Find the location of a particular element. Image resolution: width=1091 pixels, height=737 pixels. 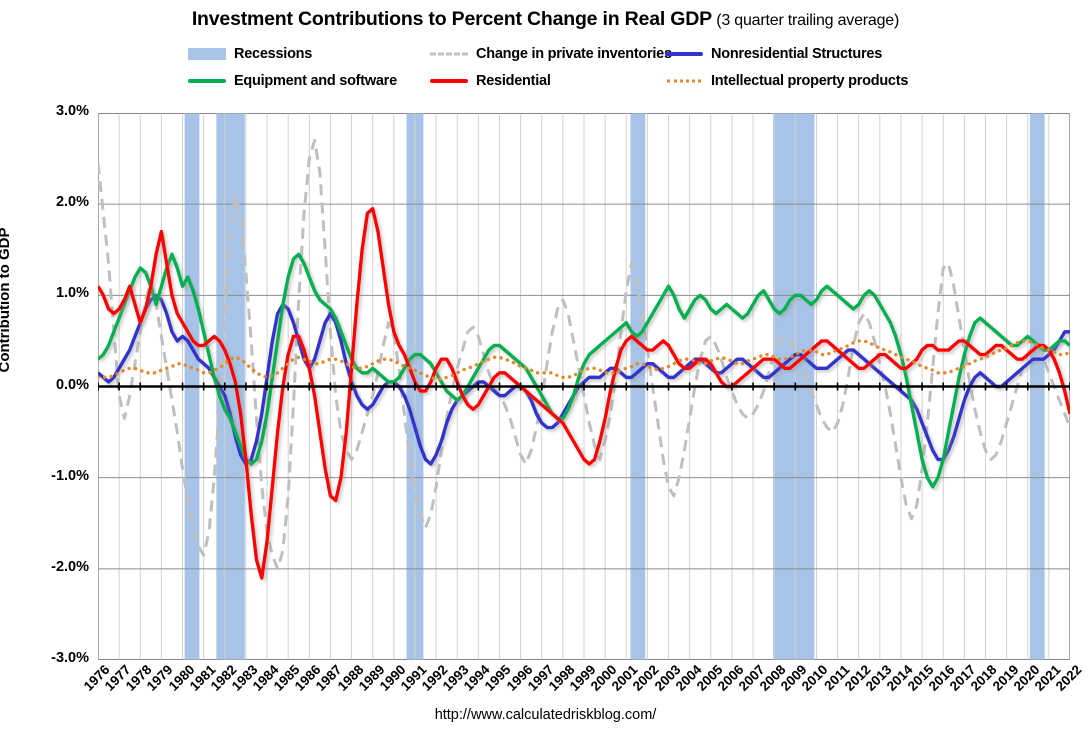

legend-item-label: Recessions is located at coordinates (273, 54).